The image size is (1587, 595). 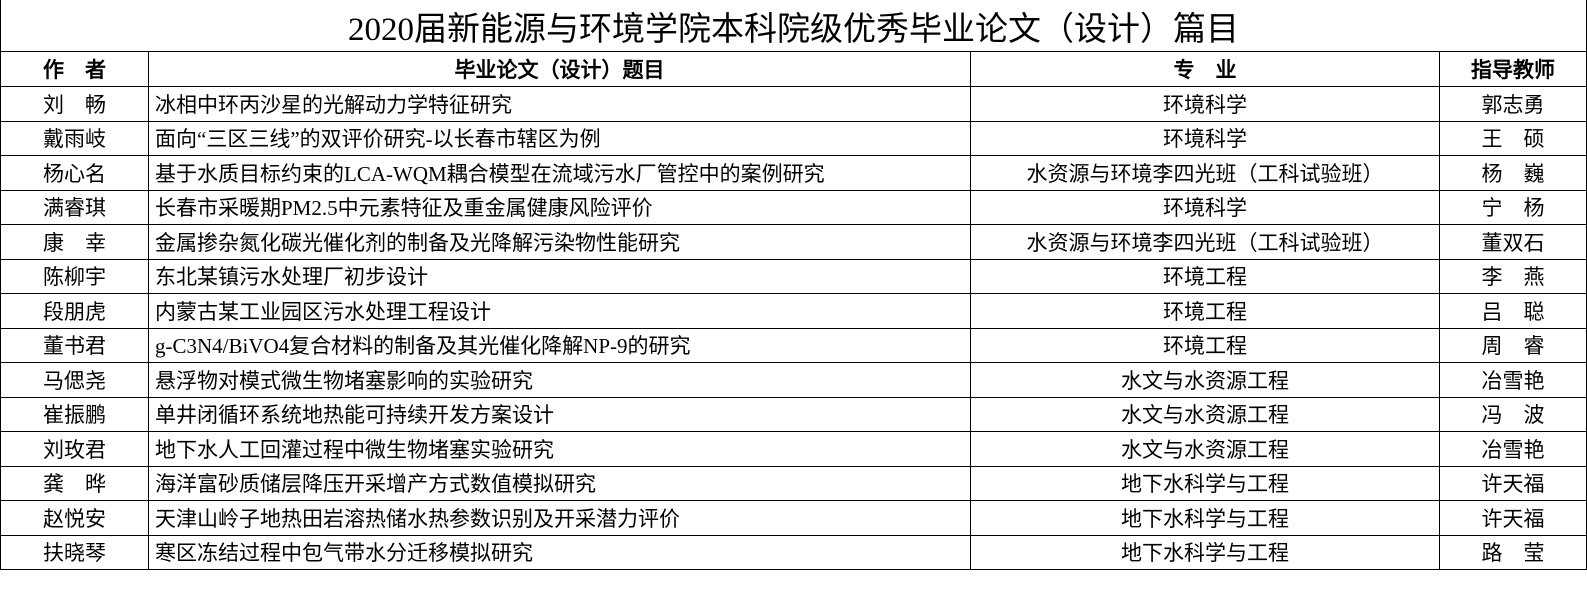 What do you see at coordinates (559, 276) in the screenshot?
I see `thesis-title-cell: 东北某镇污水处理厂初步设计` at bounding box center [559, 276].